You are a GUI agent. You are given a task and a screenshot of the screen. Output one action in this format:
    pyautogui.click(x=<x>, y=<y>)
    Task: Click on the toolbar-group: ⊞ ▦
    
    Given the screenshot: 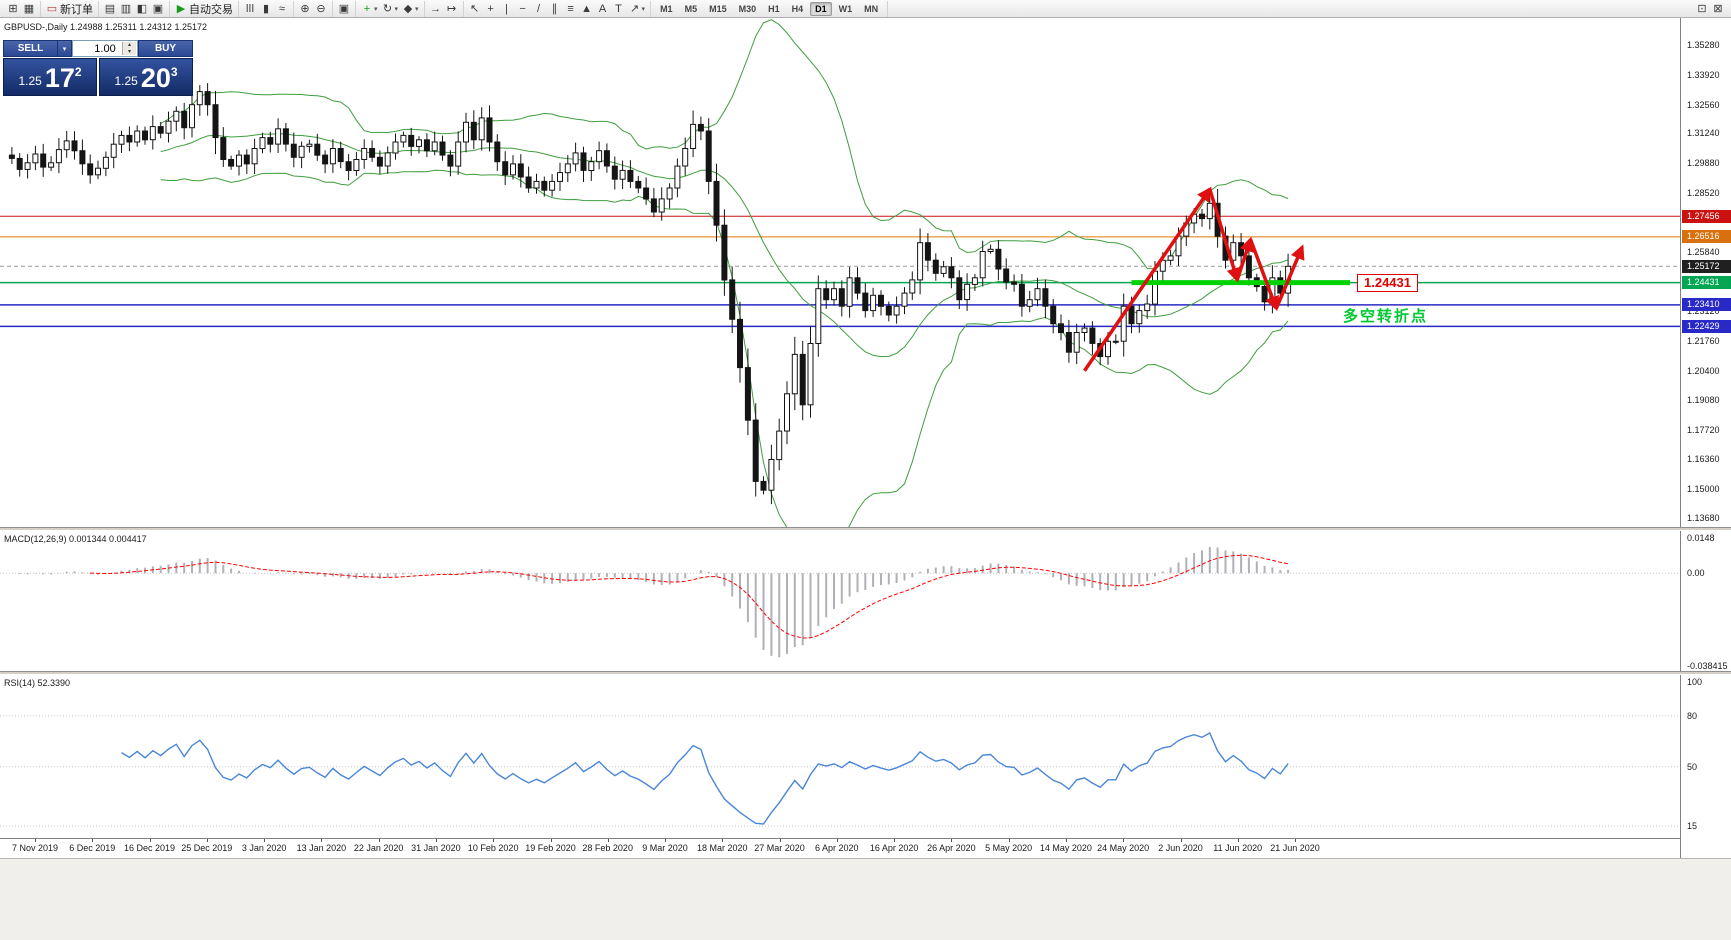 What is the action you would take?
    pyautogui.click(x=21, y=8)
    